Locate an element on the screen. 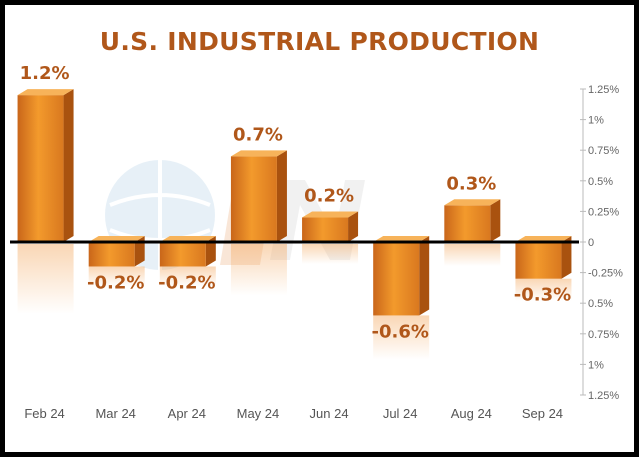 This screenshot has width=639, height=457. data-label: 0.2% is located at coordinates (329, 196).